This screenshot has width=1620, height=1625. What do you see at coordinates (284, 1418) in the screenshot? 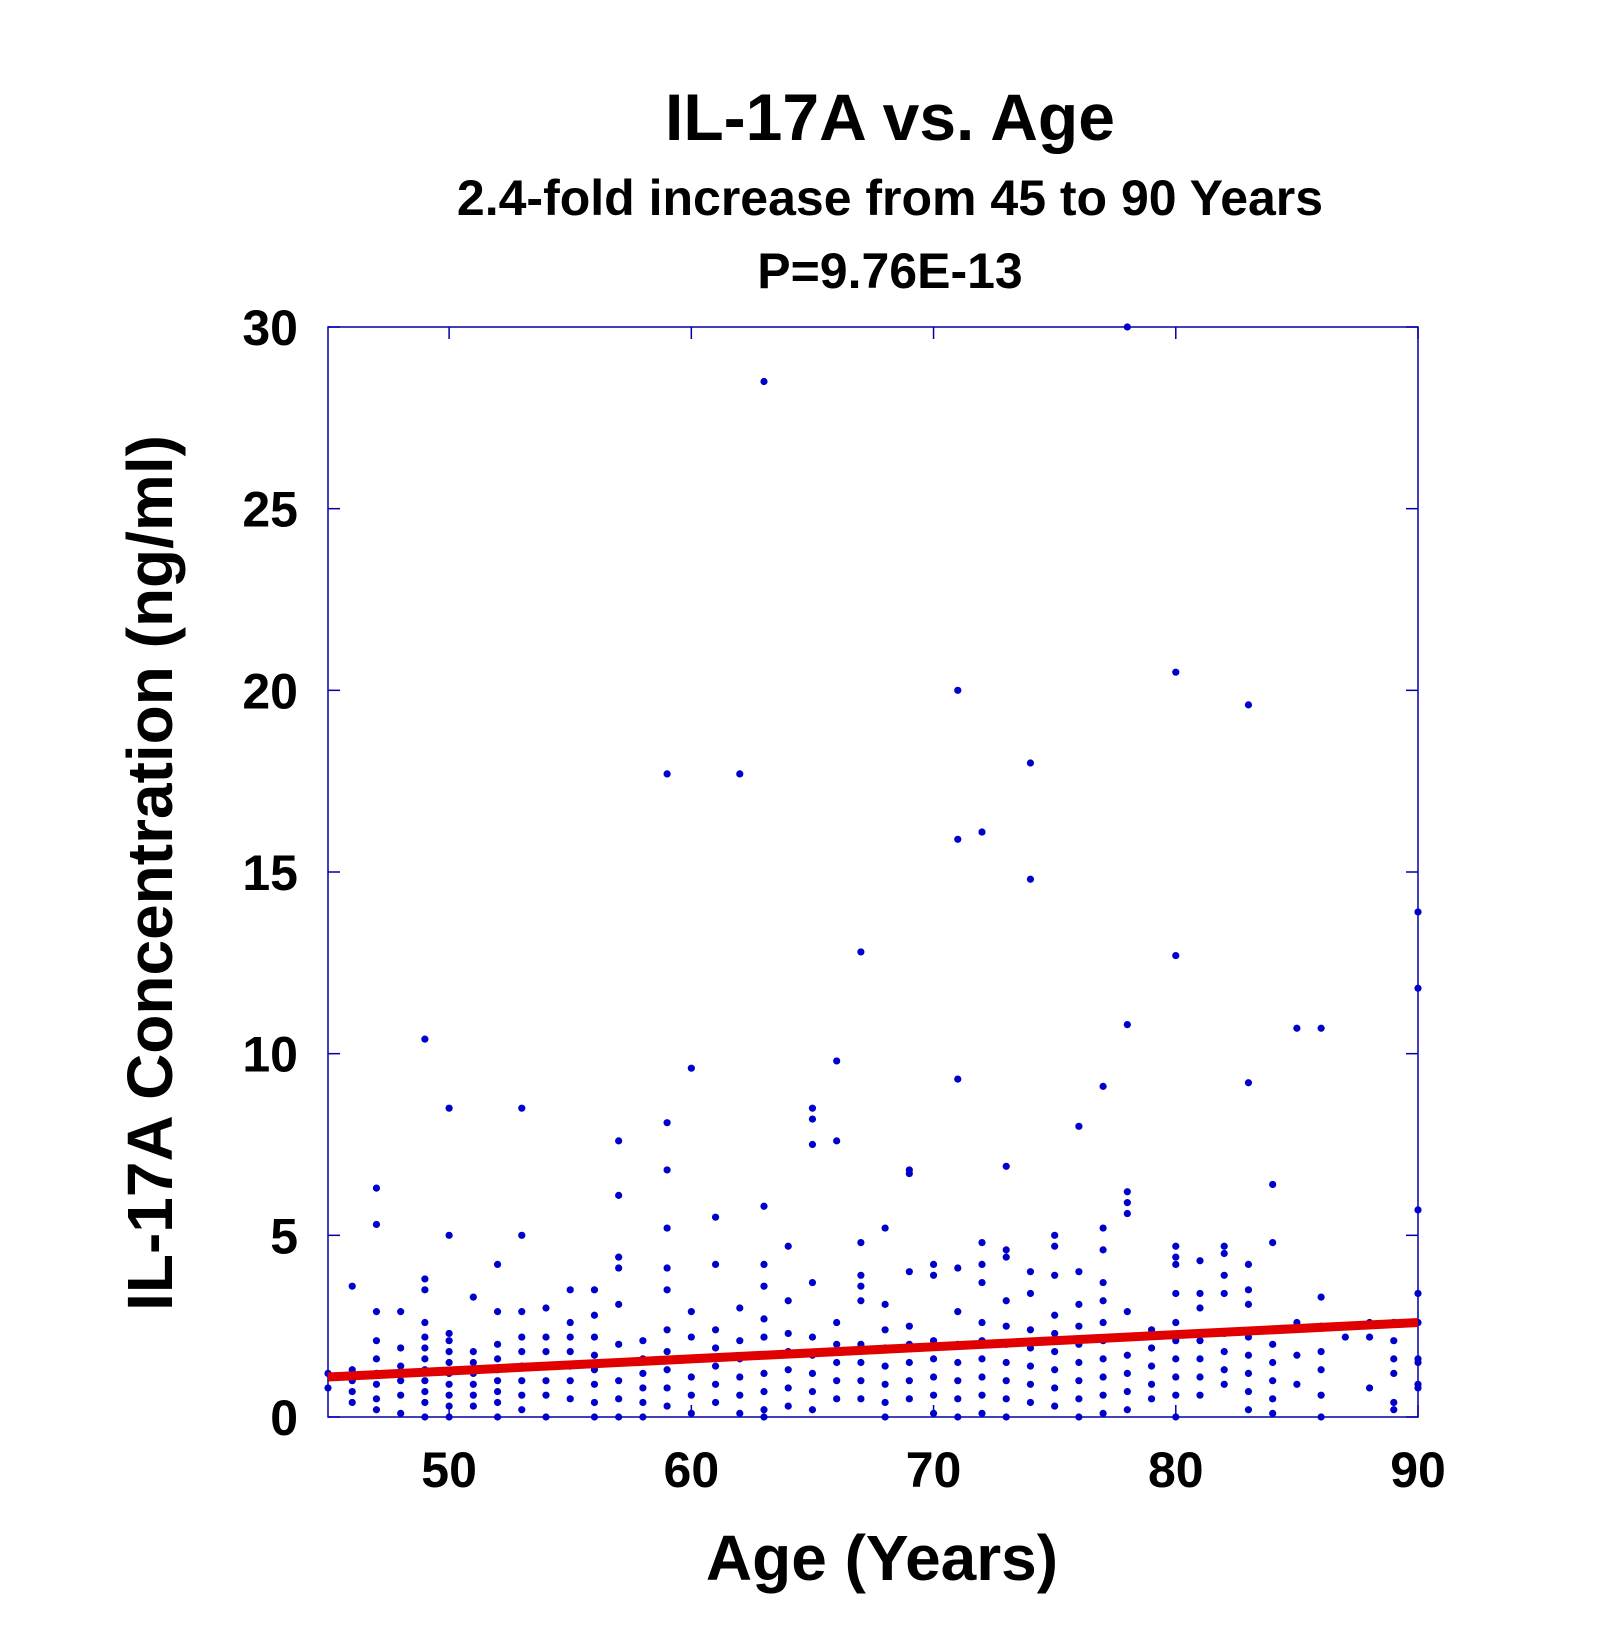
I see `y-tick-label: 0` at bounding box center [284, 1418].